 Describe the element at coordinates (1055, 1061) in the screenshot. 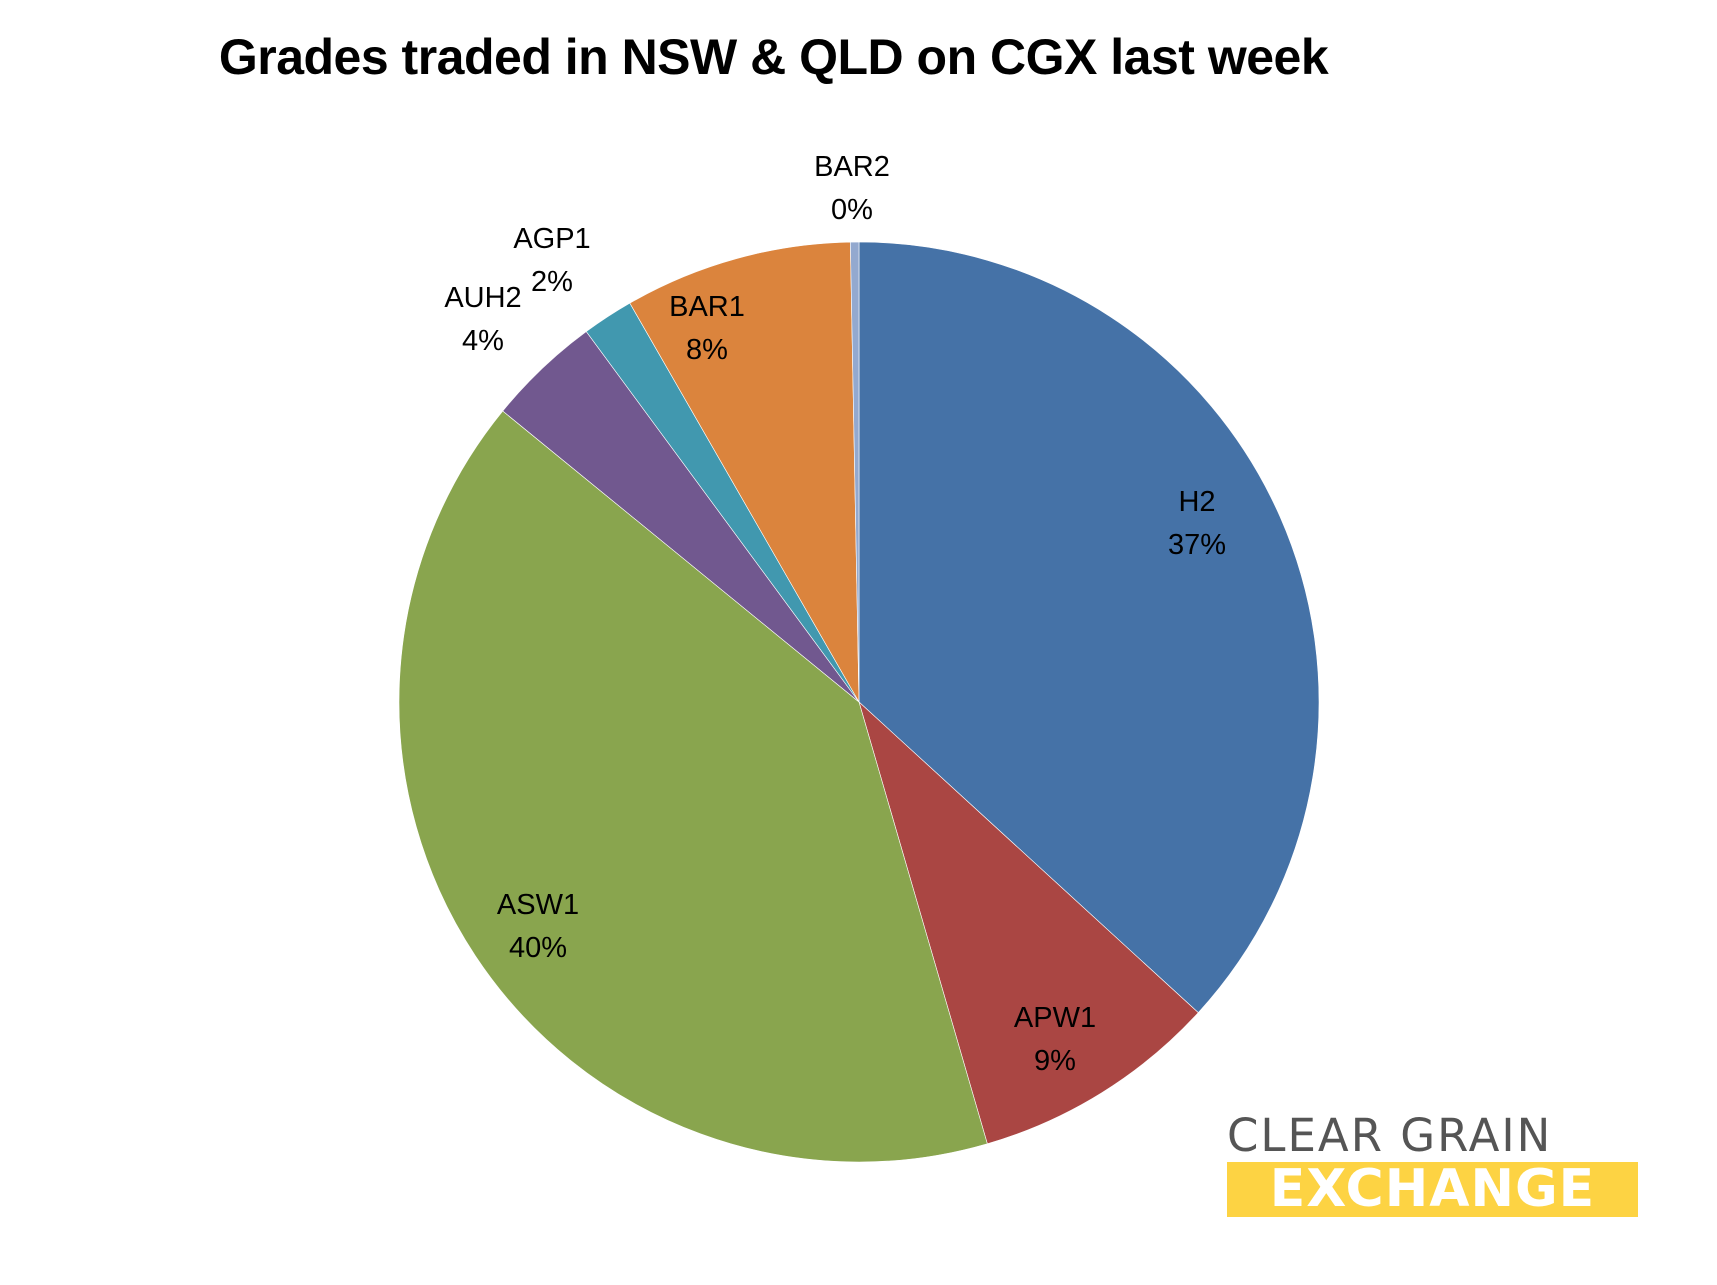

I see `slice-label-percent: 9%` at that location.